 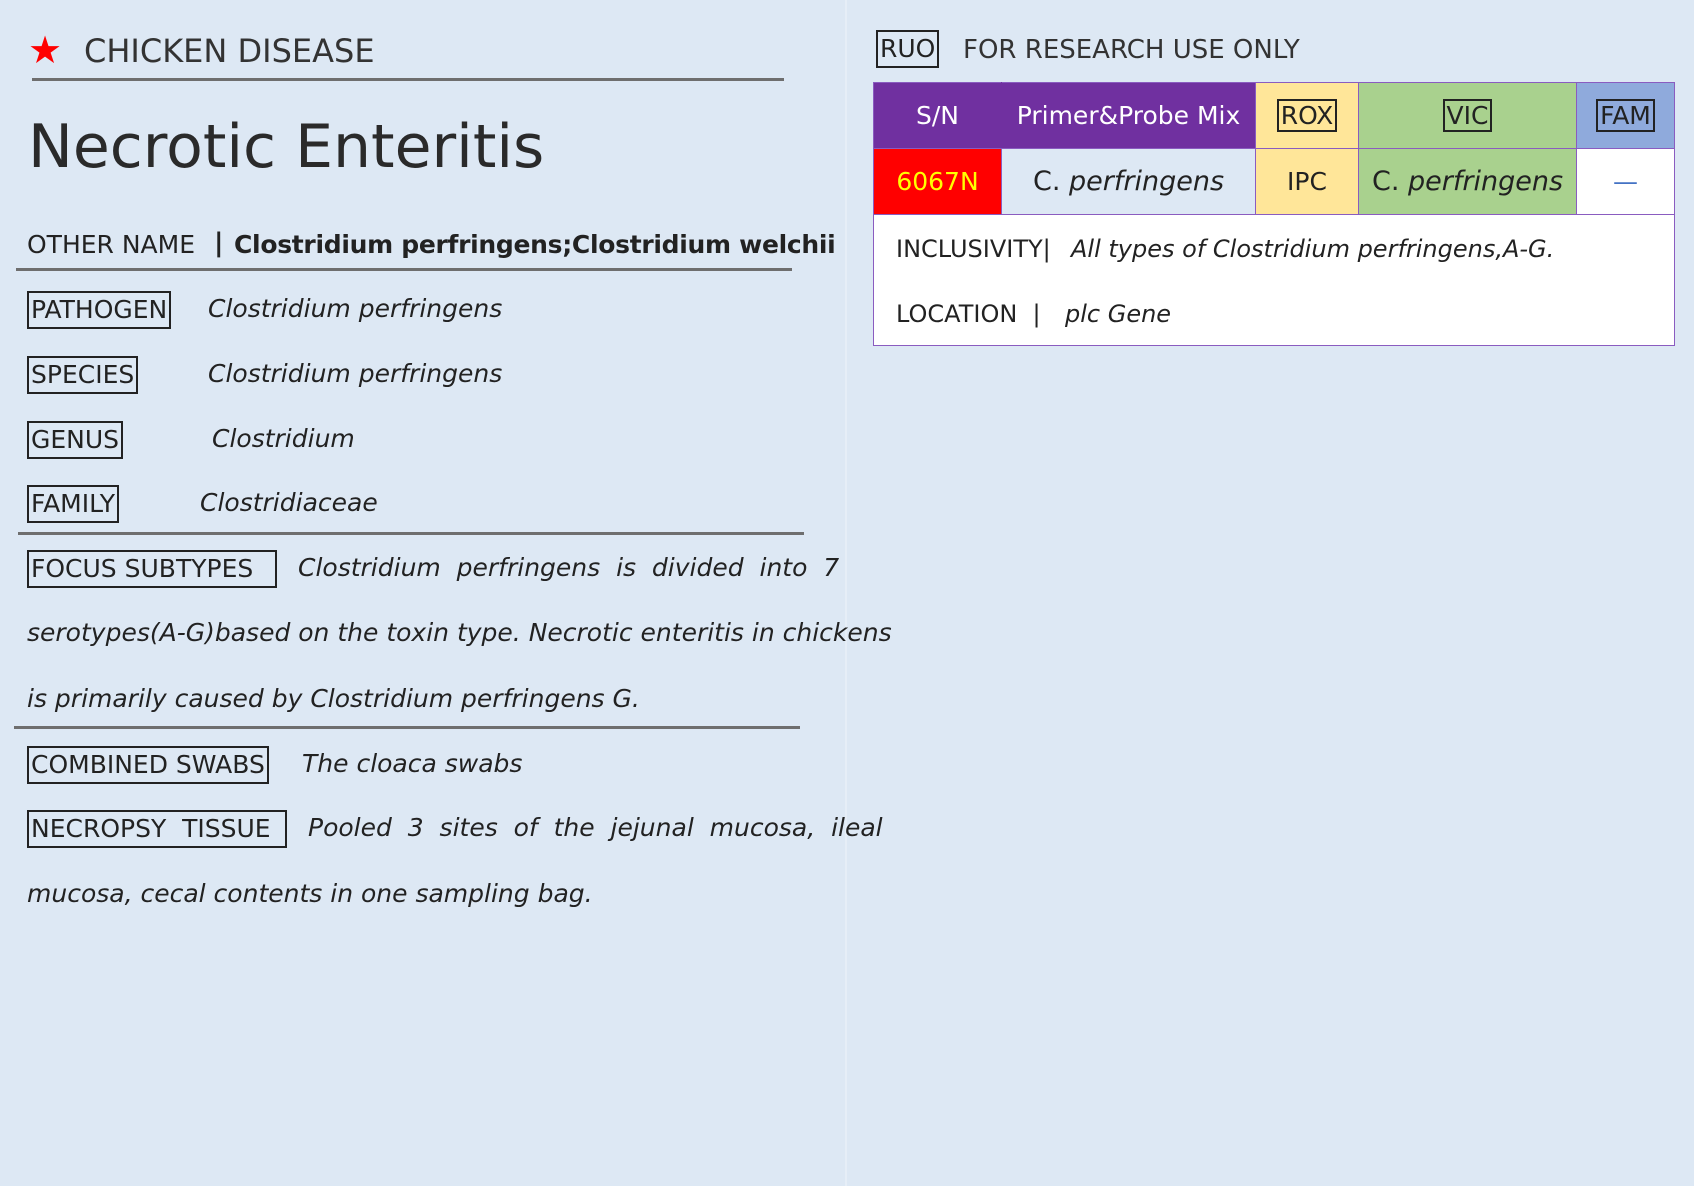 What do you see at coordinates (73, 504) in the screenshot?
I see `family-label: FAMILY` at bounding box center [73, 504].